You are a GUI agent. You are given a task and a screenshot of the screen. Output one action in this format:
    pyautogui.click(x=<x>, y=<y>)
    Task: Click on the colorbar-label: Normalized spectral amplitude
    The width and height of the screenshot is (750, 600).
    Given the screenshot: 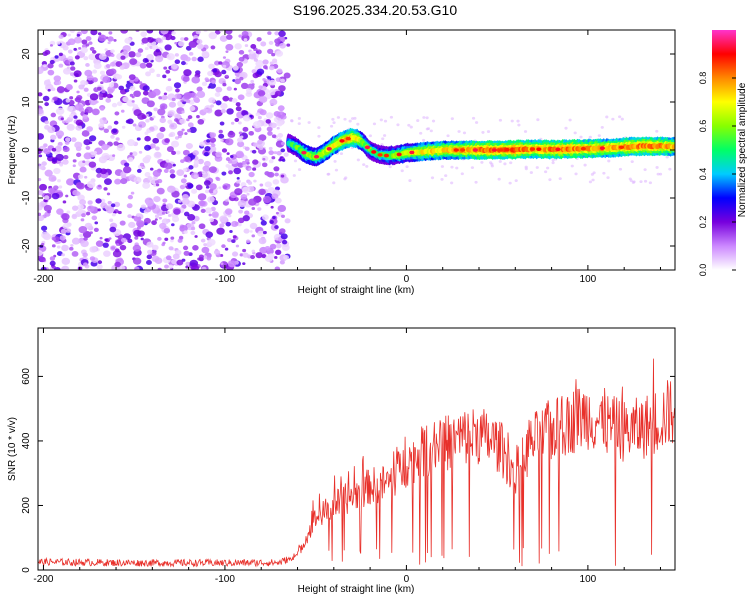 What is the action you would take?
    pyautogui.click(x=742, y=149)
    